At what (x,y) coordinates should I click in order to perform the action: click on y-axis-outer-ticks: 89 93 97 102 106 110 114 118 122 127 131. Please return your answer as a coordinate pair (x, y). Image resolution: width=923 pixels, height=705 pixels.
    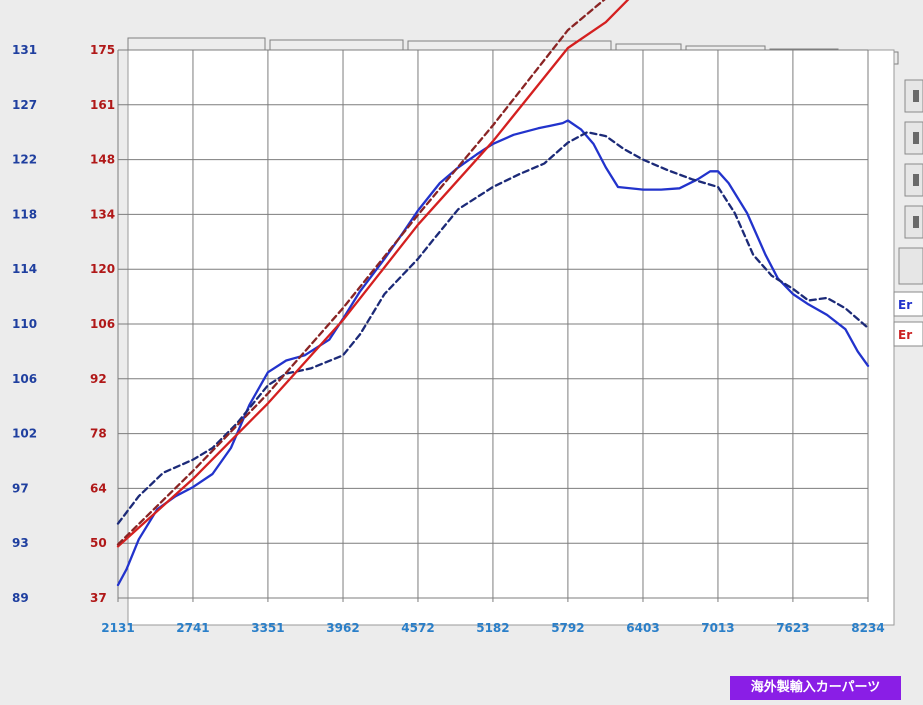
    Looking at the image, I should click on (24, 324).